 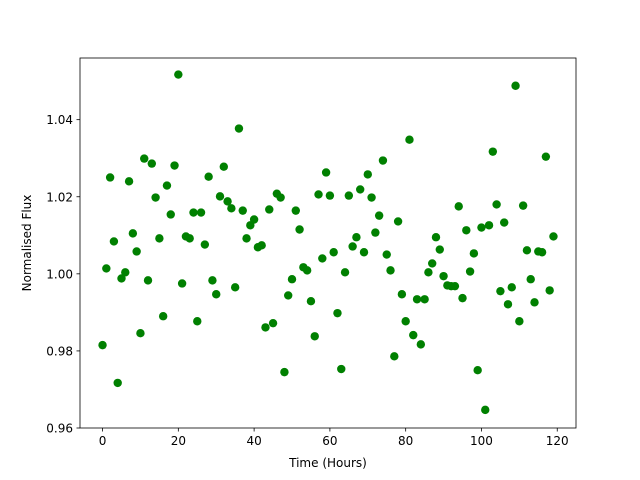 What do you see at coordinates (329, 441) in the screenshot?
I see `x-tick-label: 60` at bounding box center [329, 441].